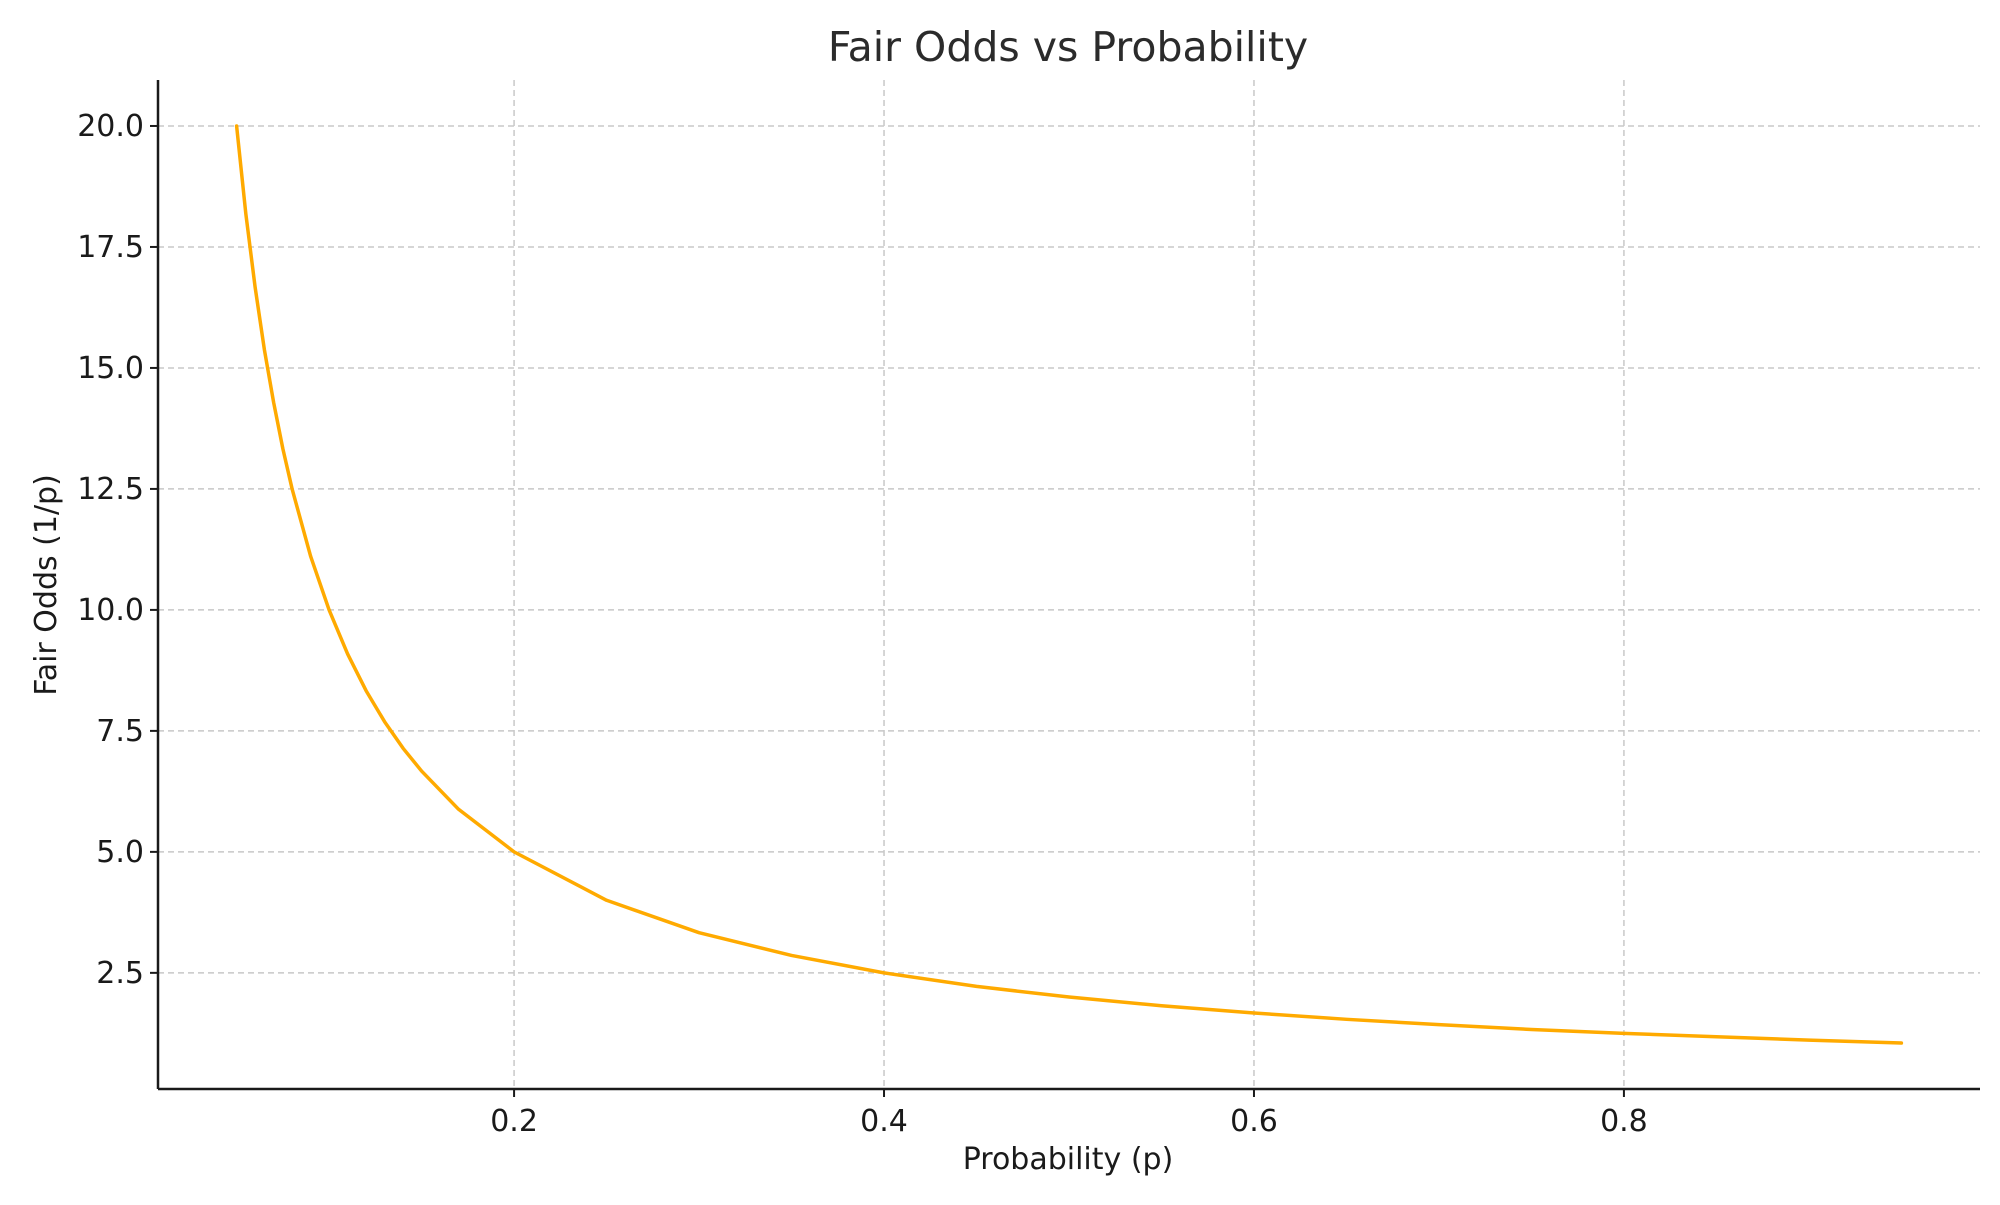 This screenshot has height=1205, width=2000. Describe the element at coordinates (514, 1121) in the screenshot. I see `x-tick-label: 0.2` at that location.